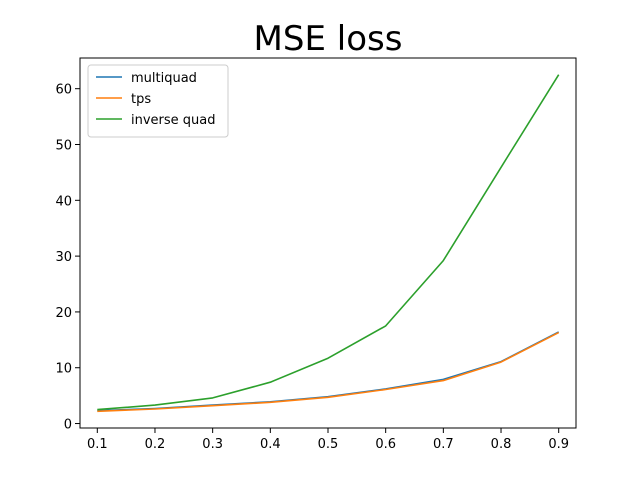 The image size is (640, 480). What do you see at coordinates (212, 444) in the screenshot?
I see `x-tick-label: 0.3` at bounding box center [212, 444].